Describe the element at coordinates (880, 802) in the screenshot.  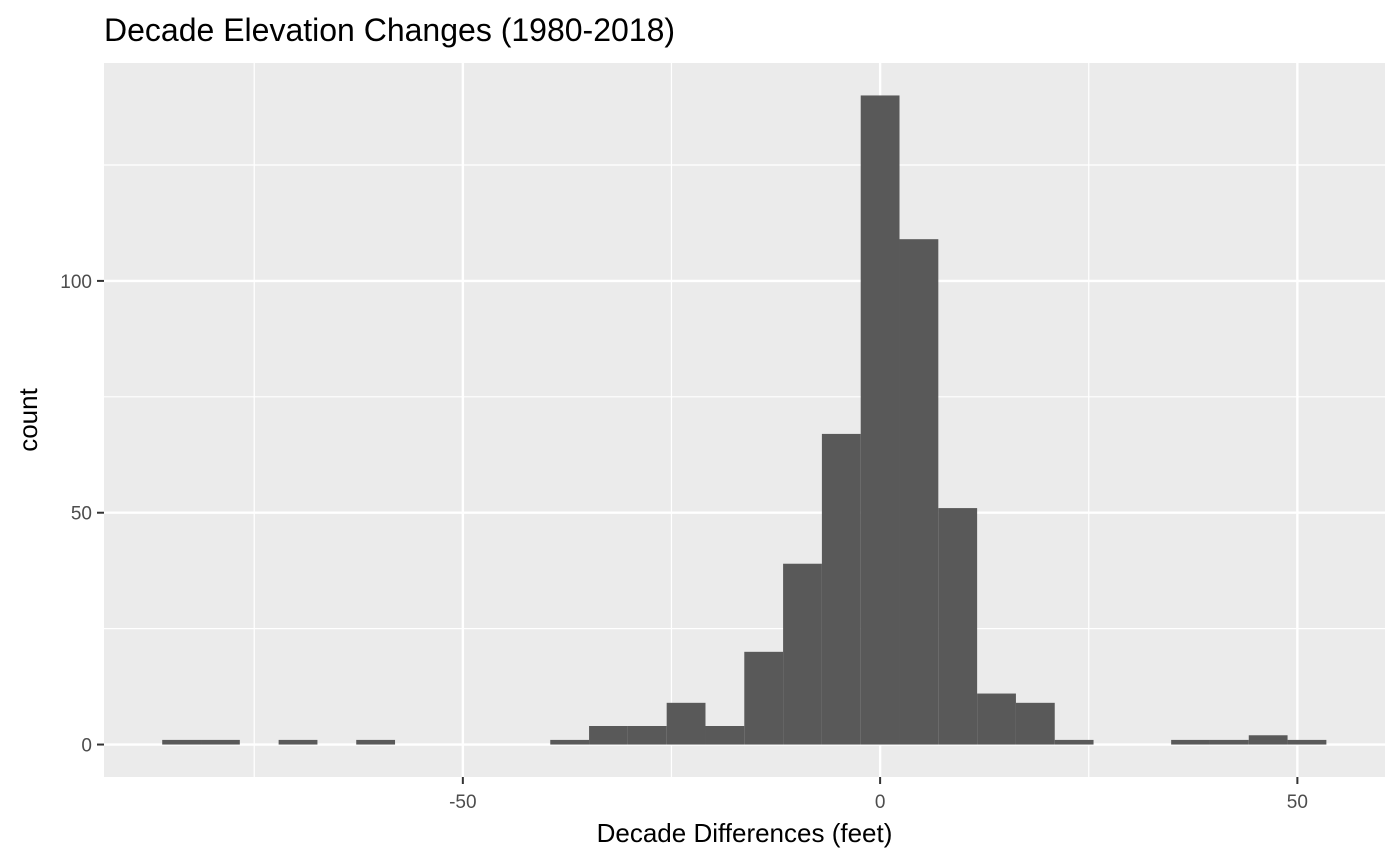
I see `x-tick-label-1: 0` at that location.